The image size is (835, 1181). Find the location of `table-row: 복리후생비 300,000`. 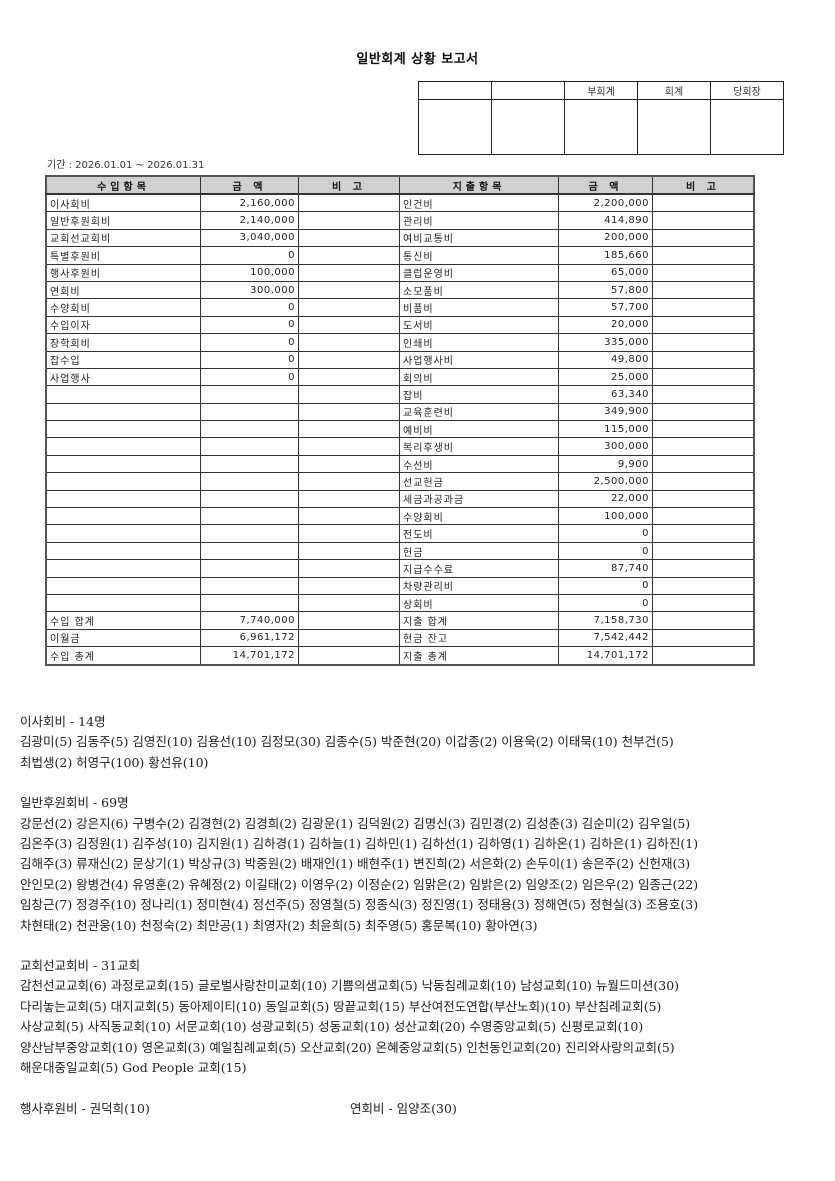

table-row: 복리후생비 300,000 is located at coordinates (400, 446).